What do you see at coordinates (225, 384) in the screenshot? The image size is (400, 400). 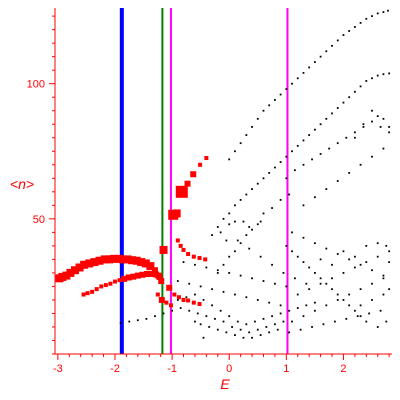 I see `x-axis-title: E` at bounding box center [225, 384].